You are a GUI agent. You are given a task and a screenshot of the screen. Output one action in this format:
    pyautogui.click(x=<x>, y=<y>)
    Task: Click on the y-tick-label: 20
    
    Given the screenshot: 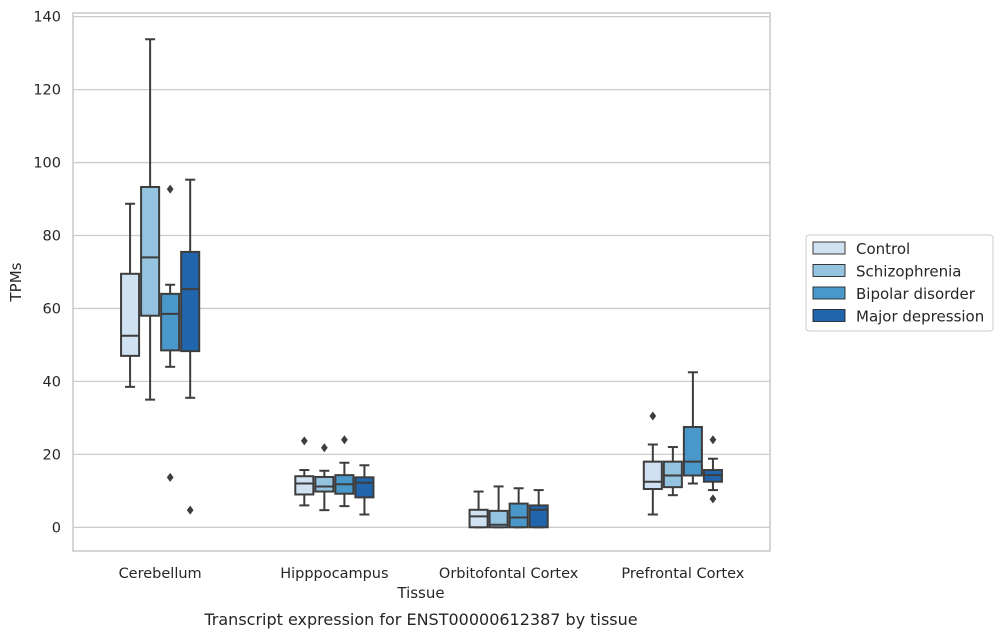 What is the action you would take?
    pyautogui.click(x=52, y=455)
    